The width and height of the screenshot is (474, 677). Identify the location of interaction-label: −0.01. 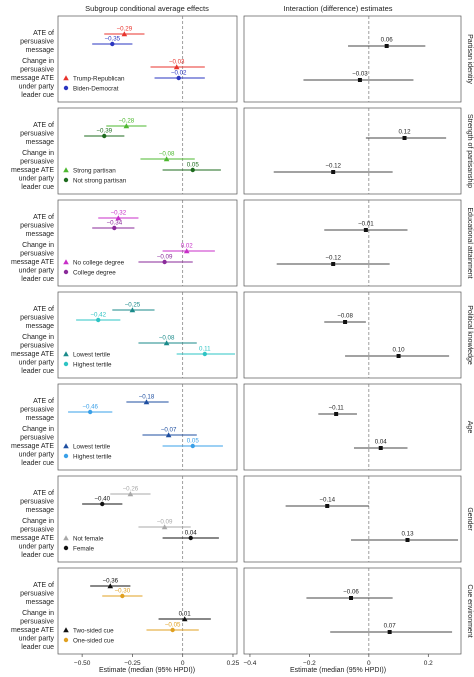
(366, 224).